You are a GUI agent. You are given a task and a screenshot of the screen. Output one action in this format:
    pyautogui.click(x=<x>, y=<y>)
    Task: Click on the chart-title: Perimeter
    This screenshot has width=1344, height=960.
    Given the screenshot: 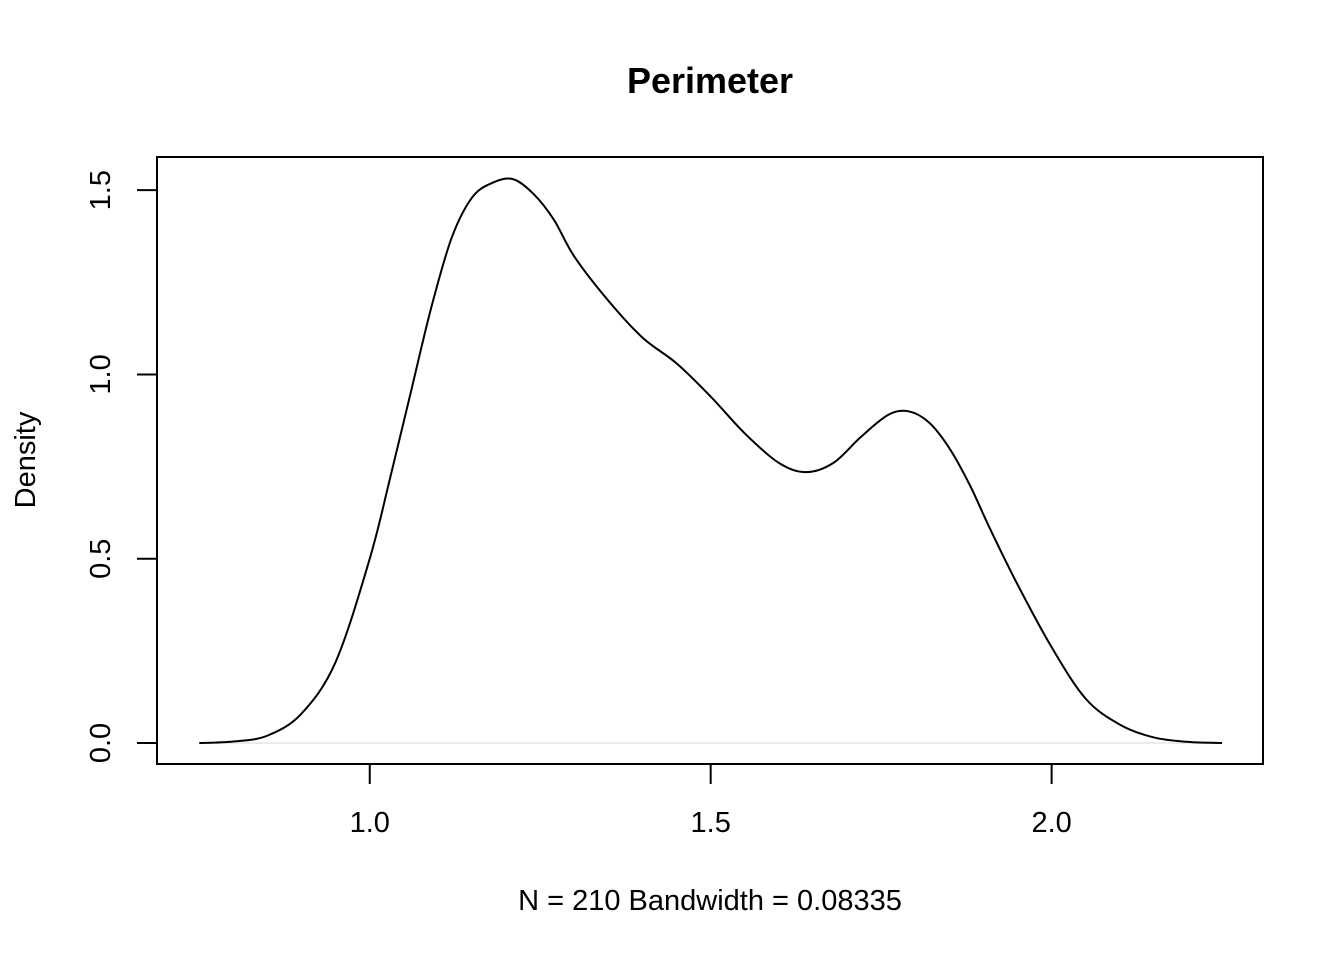 What is the action you would take?
    pyautogui.click(x=710, y=80)
    